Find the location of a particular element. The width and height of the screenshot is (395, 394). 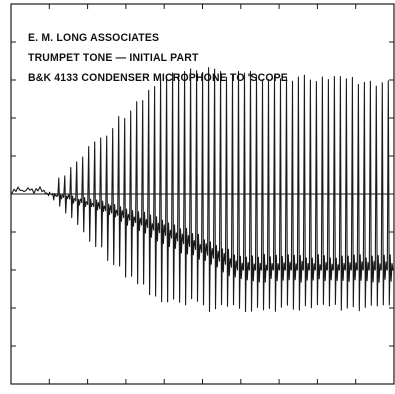

company-title: E. M. LONG ASSOCIATES is located at coordinates (94, 38).